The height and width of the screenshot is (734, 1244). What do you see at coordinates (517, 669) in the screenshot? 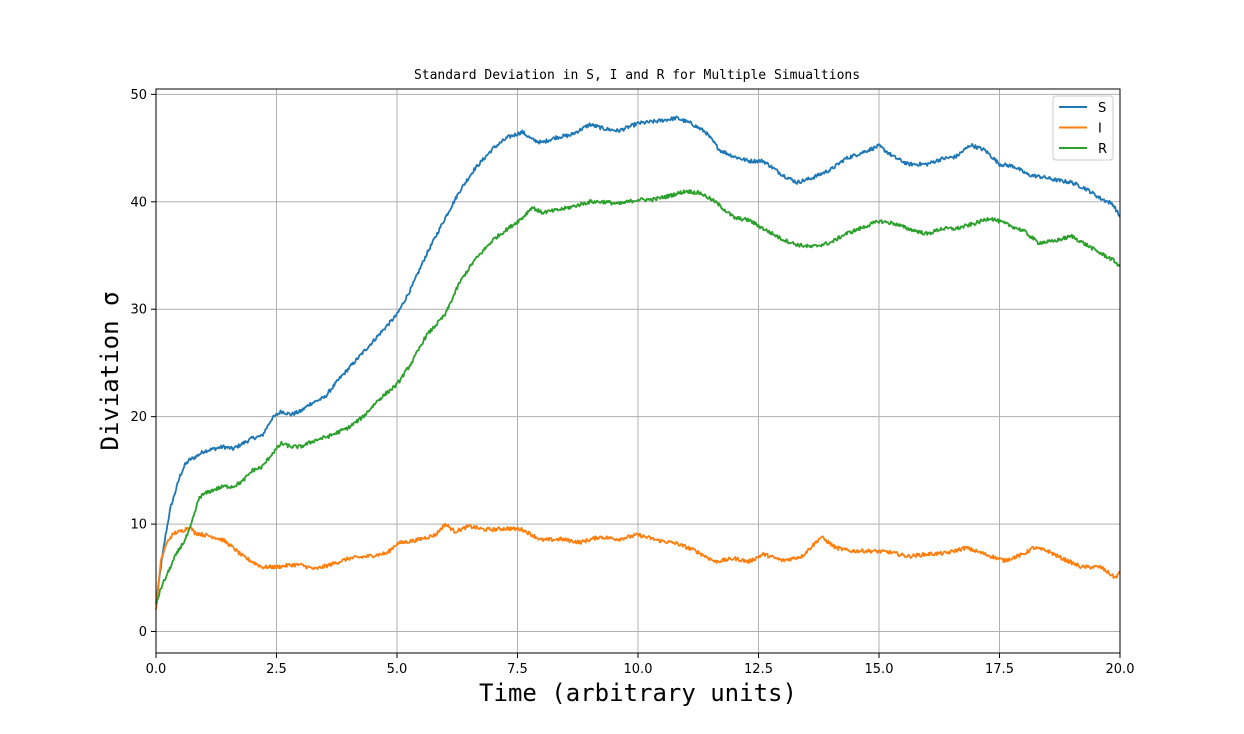
I see `x-tick-label: 7.5` at bounding box center [517, 669].